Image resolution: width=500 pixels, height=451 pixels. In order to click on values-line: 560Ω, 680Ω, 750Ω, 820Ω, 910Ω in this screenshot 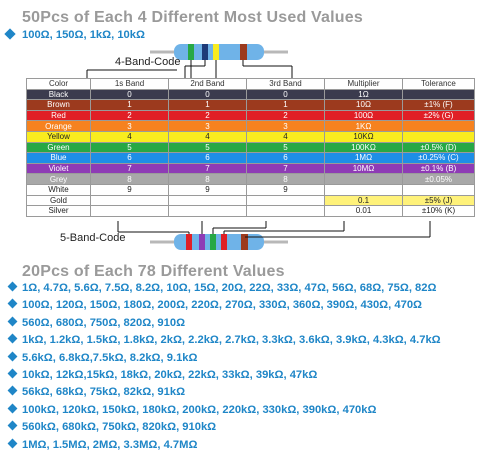, I will do `click(96, 322)`.